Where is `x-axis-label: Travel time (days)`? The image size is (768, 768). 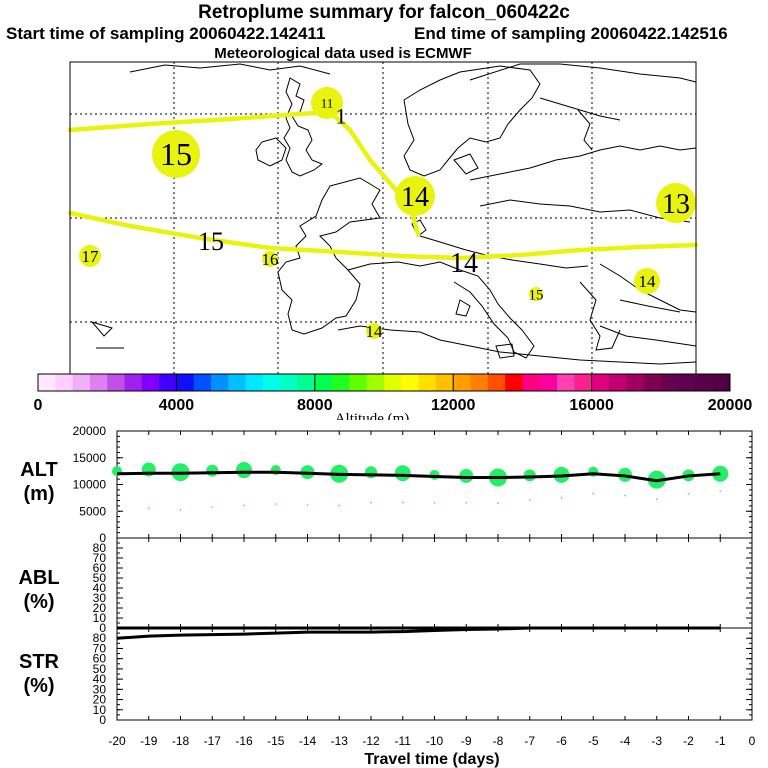 x-axis-label: Travel time (days) is located at coordinates (431, 759).